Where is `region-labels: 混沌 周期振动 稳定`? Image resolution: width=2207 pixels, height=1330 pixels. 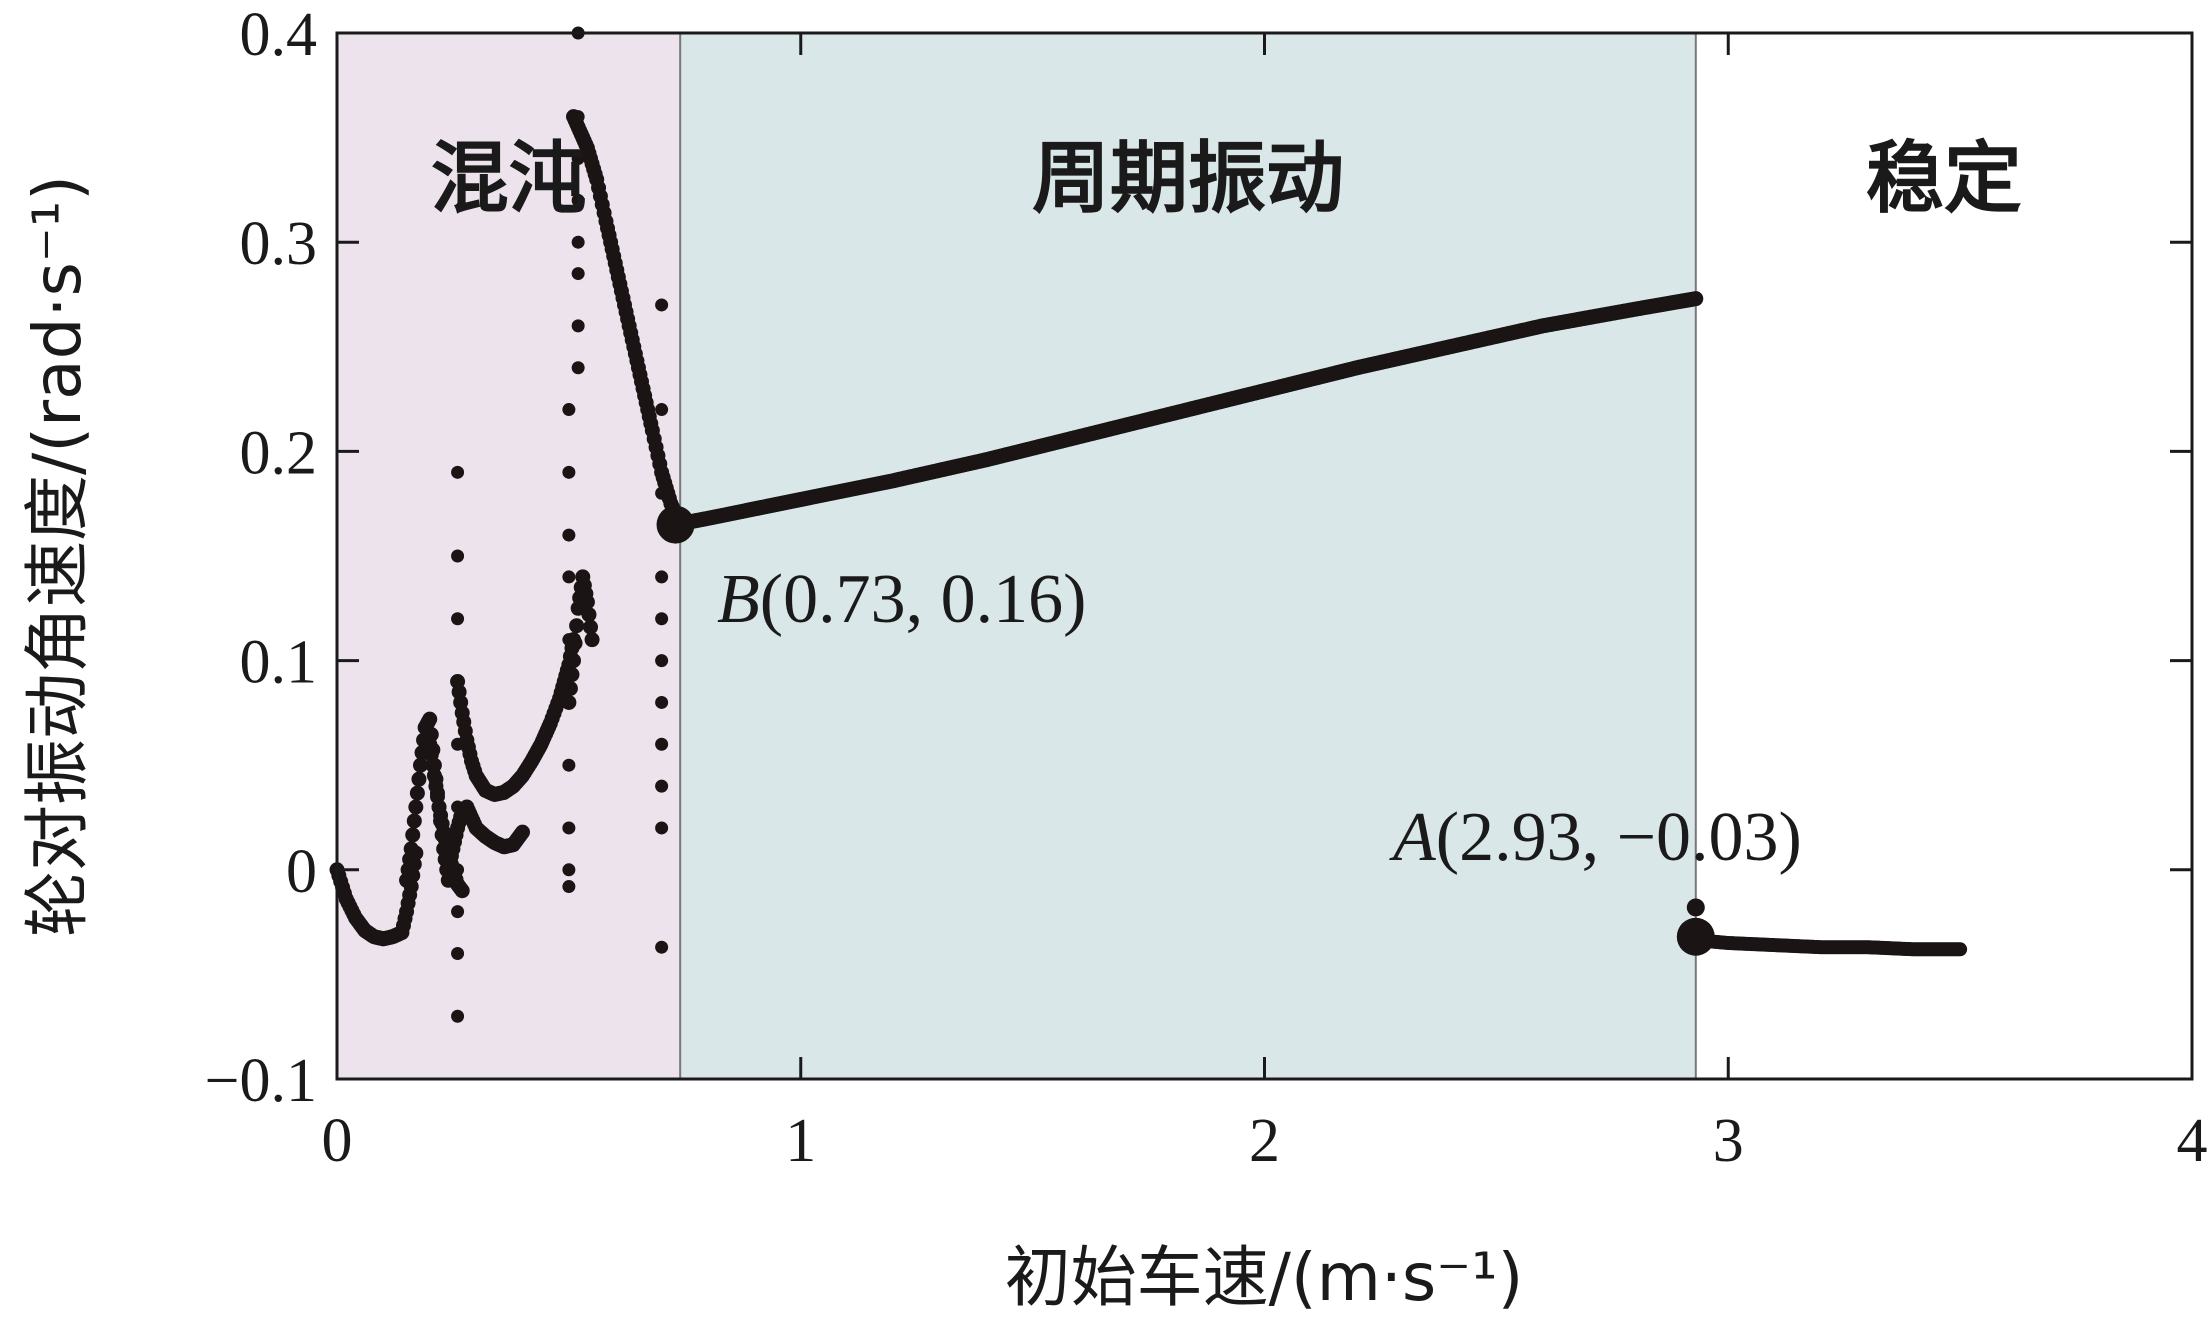
region-labels: 混沌 周期振动 稳定 is located at coordinates (1226, 179).